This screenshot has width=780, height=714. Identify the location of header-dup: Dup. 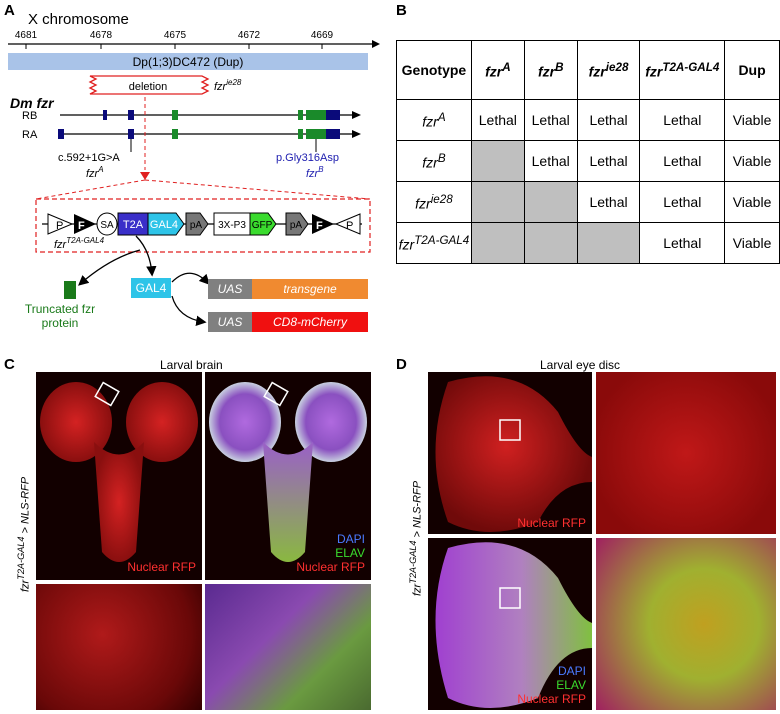
(752, 70).